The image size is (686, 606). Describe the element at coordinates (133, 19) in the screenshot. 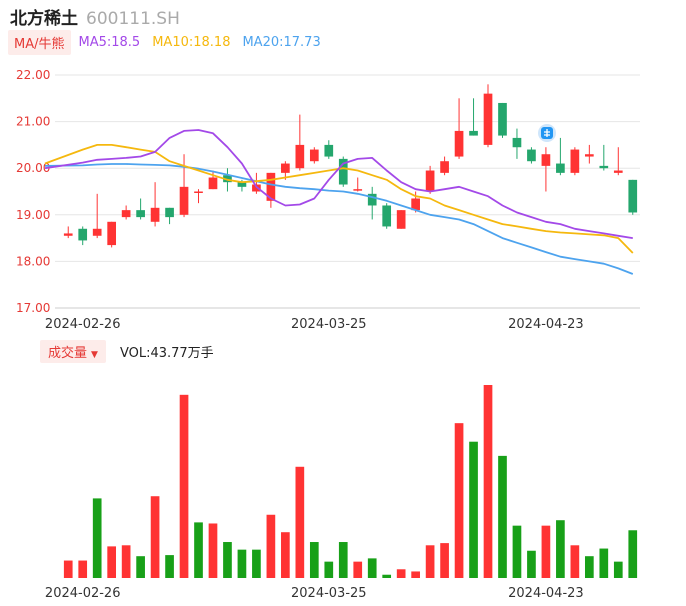

I see `stock-code: 600111.SH` at that location.